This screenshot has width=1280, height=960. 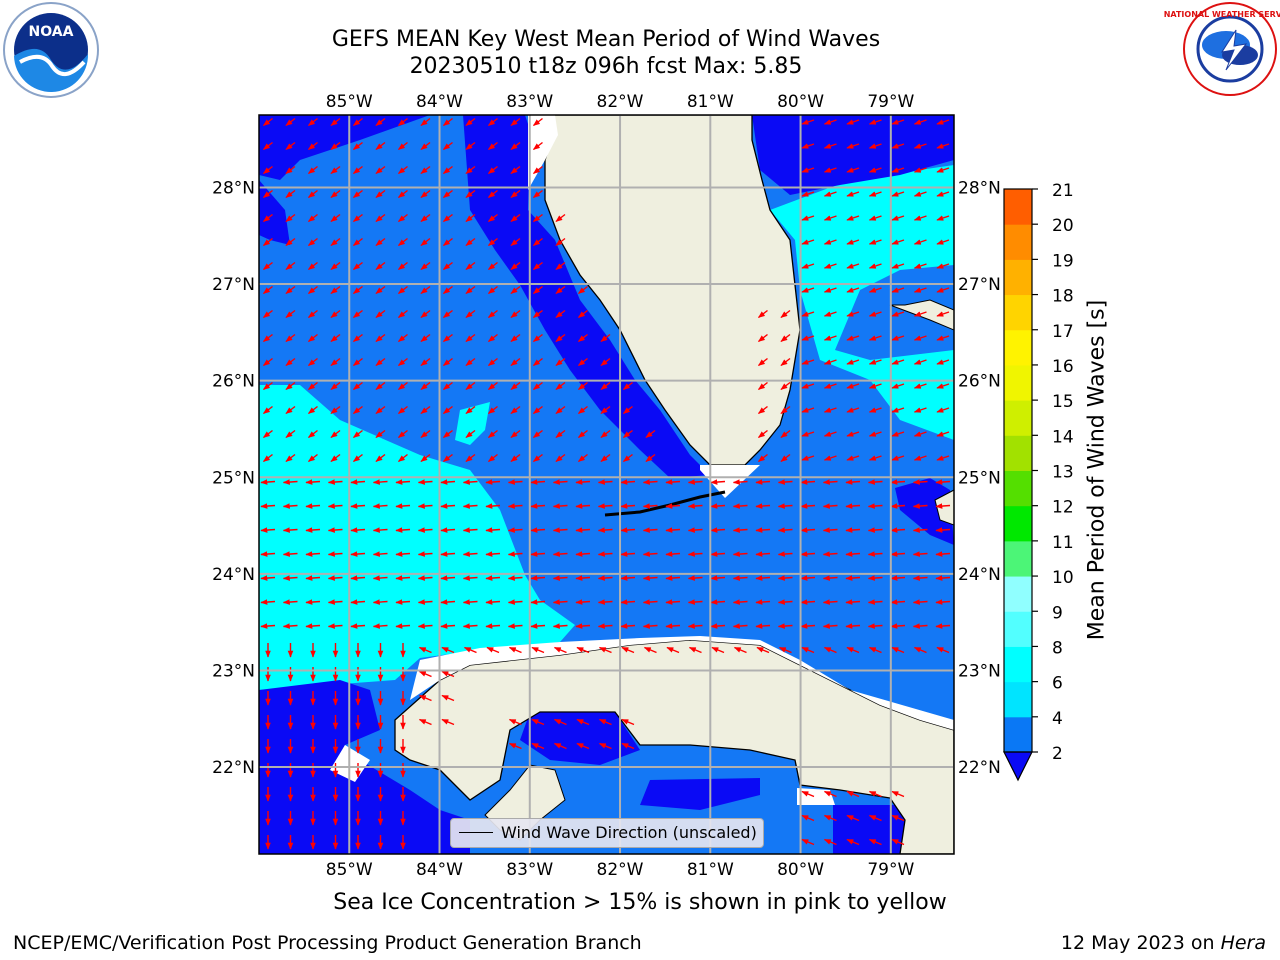 I want to click on colorbar-label: Mean Period of Wind Waves [s], so click(x=1097, y=470).